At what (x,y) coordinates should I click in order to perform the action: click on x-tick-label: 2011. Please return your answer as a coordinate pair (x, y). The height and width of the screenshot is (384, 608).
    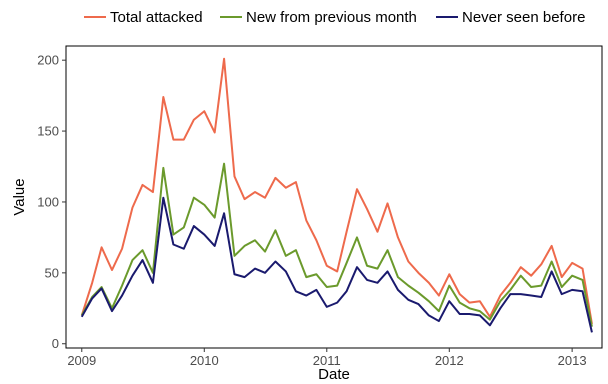
    Looking at the image, I should click on (327, 360).